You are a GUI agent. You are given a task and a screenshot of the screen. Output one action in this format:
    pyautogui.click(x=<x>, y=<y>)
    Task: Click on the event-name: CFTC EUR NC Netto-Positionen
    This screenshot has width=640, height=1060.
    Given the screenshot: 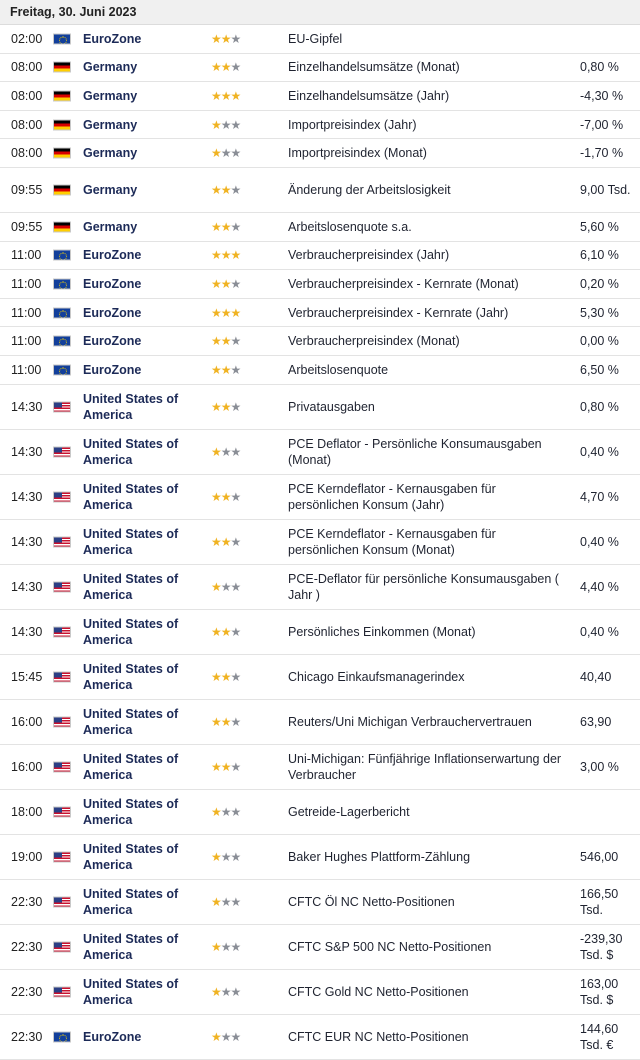 What is the action you would take?
    pyautogui.click(x=378, y=1036)
    